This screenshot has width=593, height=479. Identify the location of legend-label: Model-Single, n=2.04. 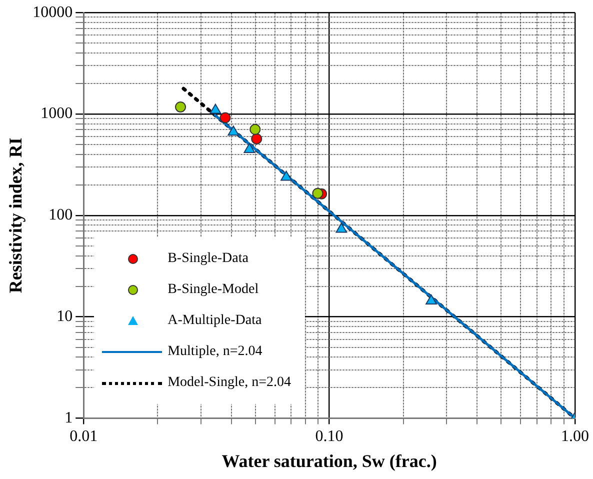
(229, 382).